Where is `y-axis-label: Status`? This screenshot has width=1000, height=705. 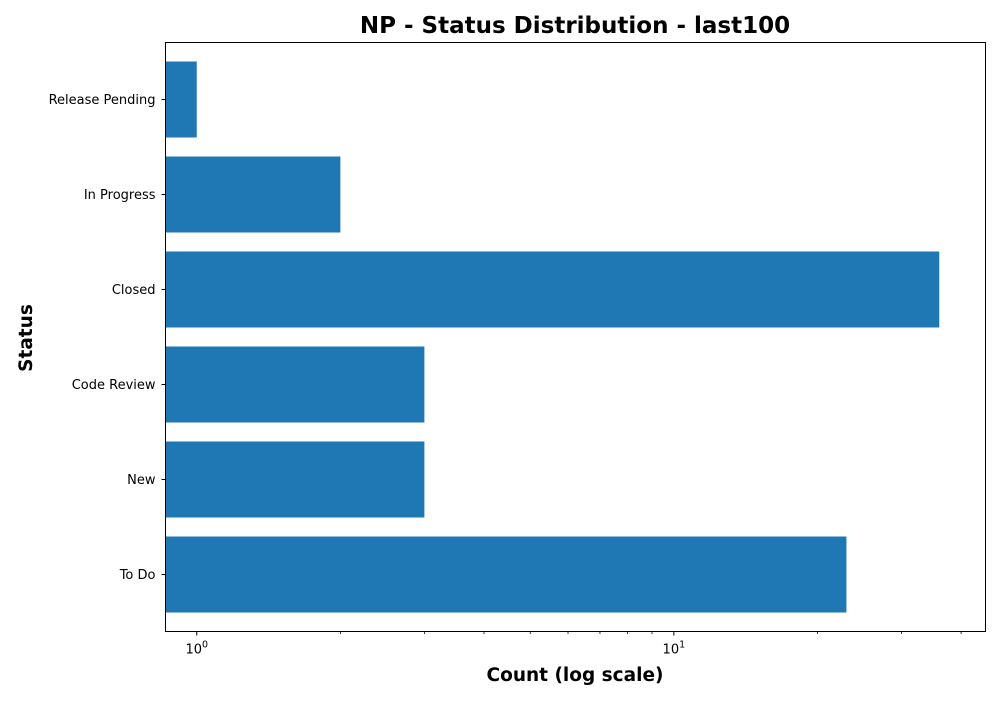 y-axis-label: Status is located at coordinates (26, 338).